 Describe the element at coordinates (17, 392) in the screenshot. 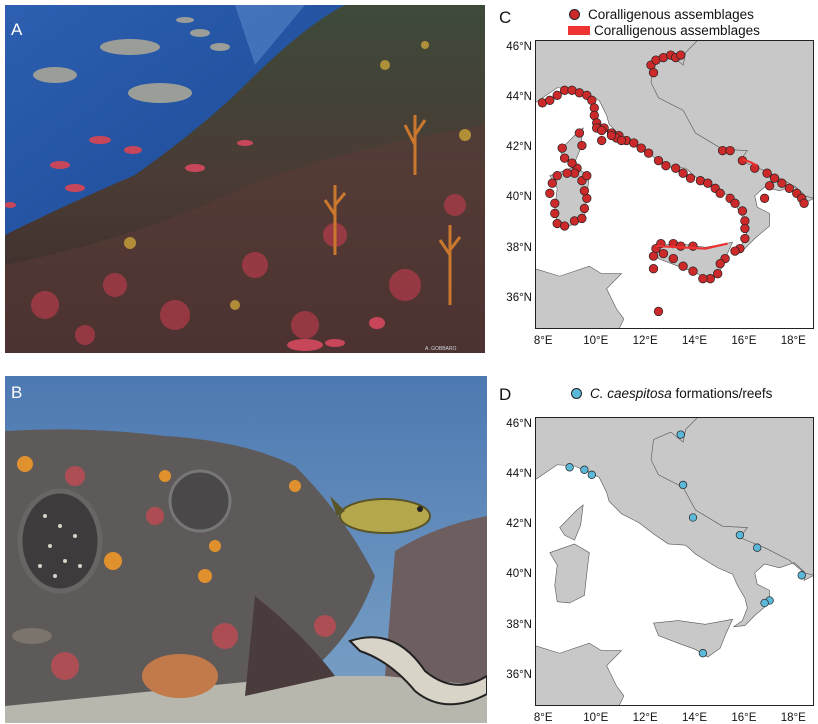

I see `panel-label-b: B` at that location.